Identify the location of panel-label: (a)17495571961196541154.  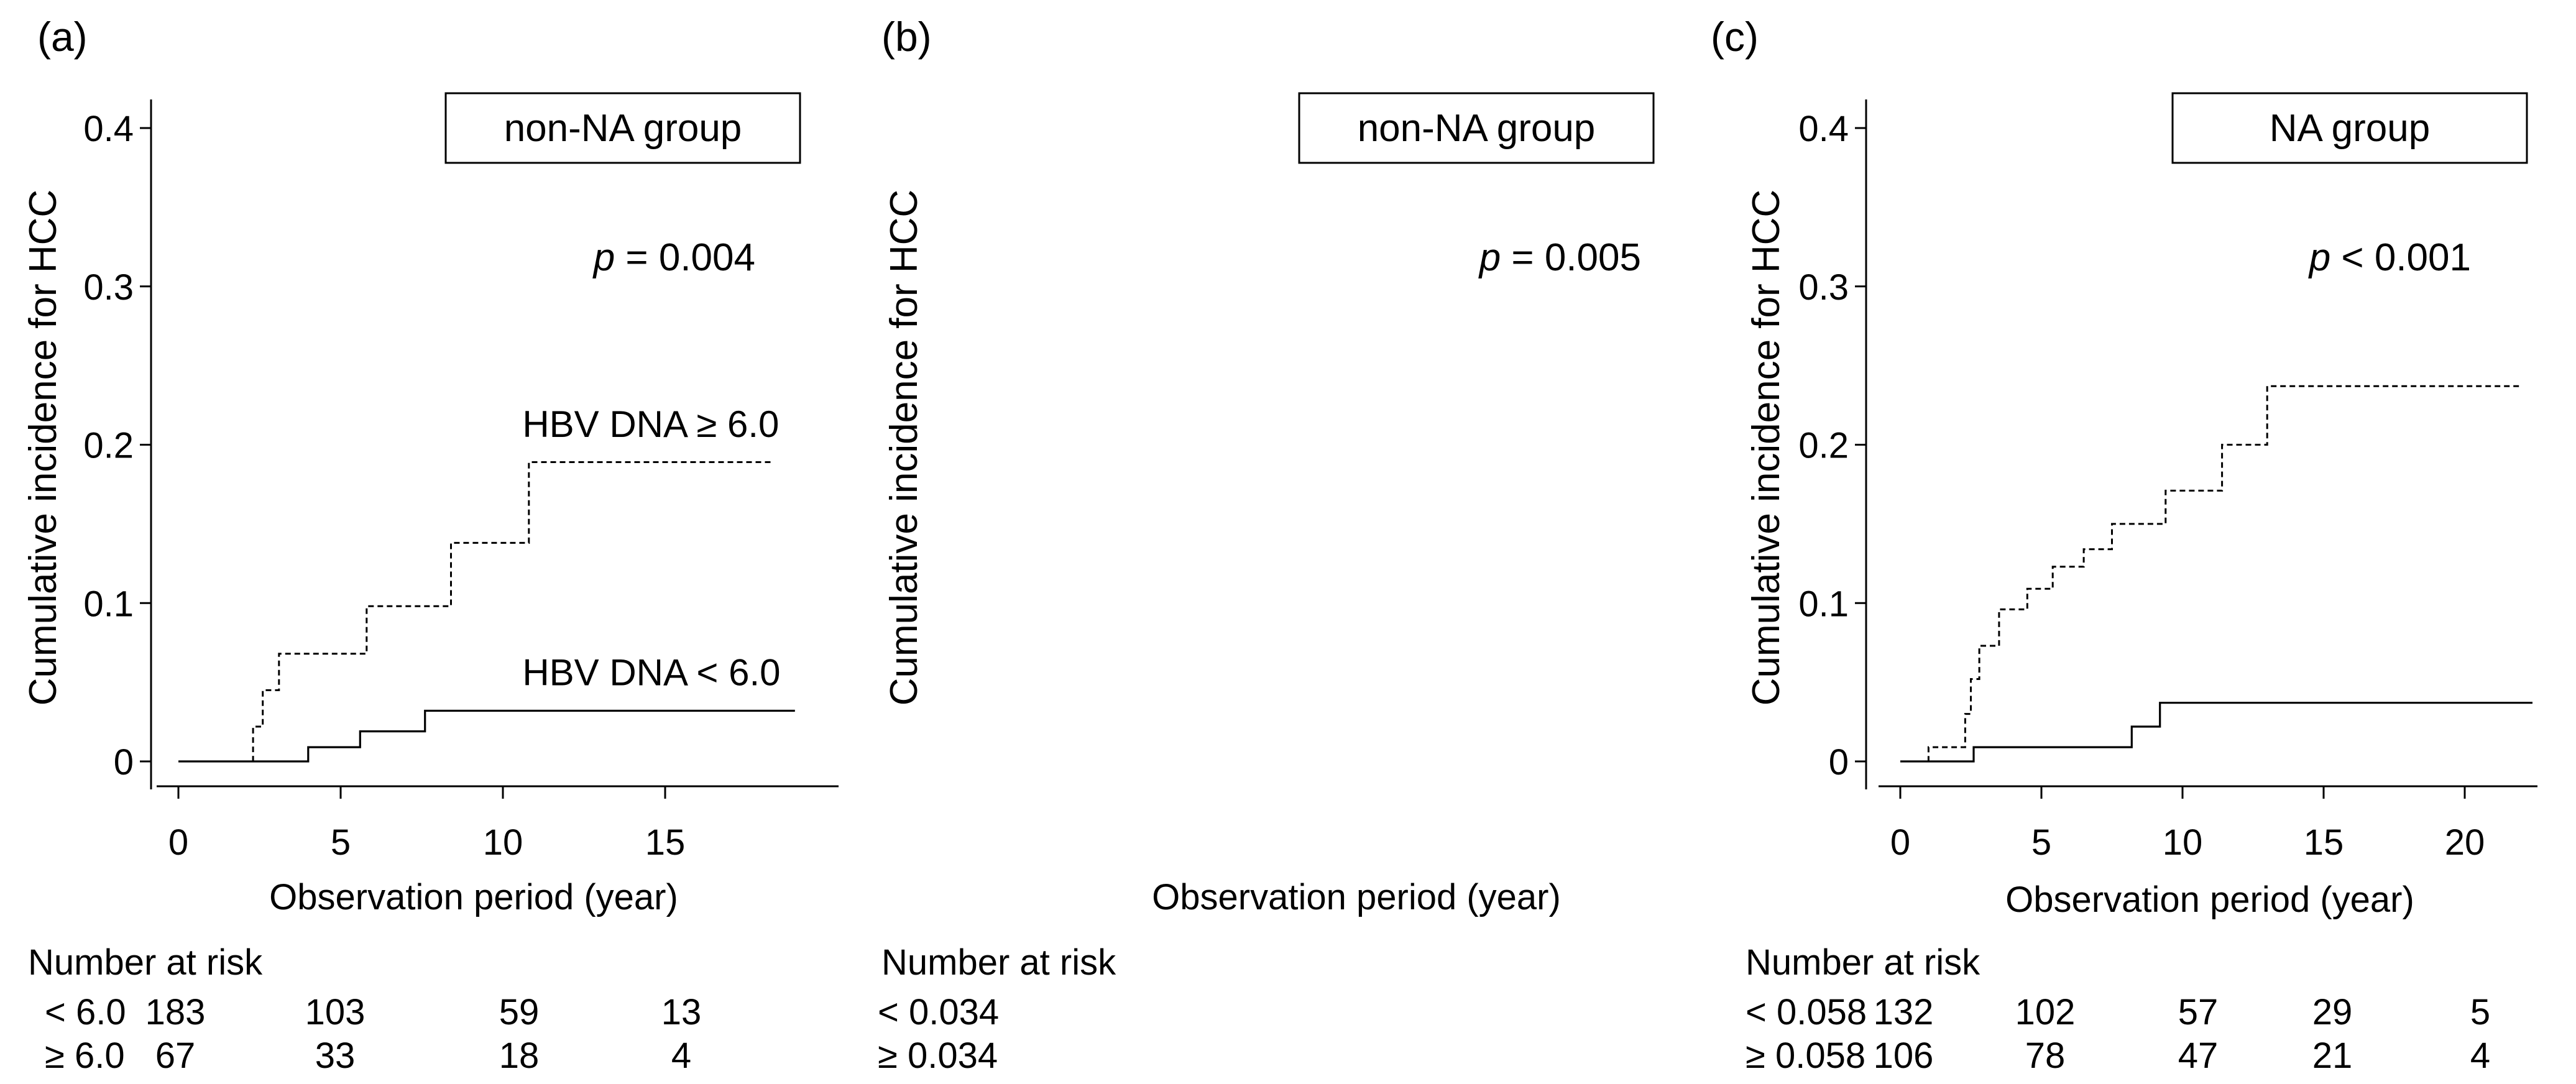
(62, 37).